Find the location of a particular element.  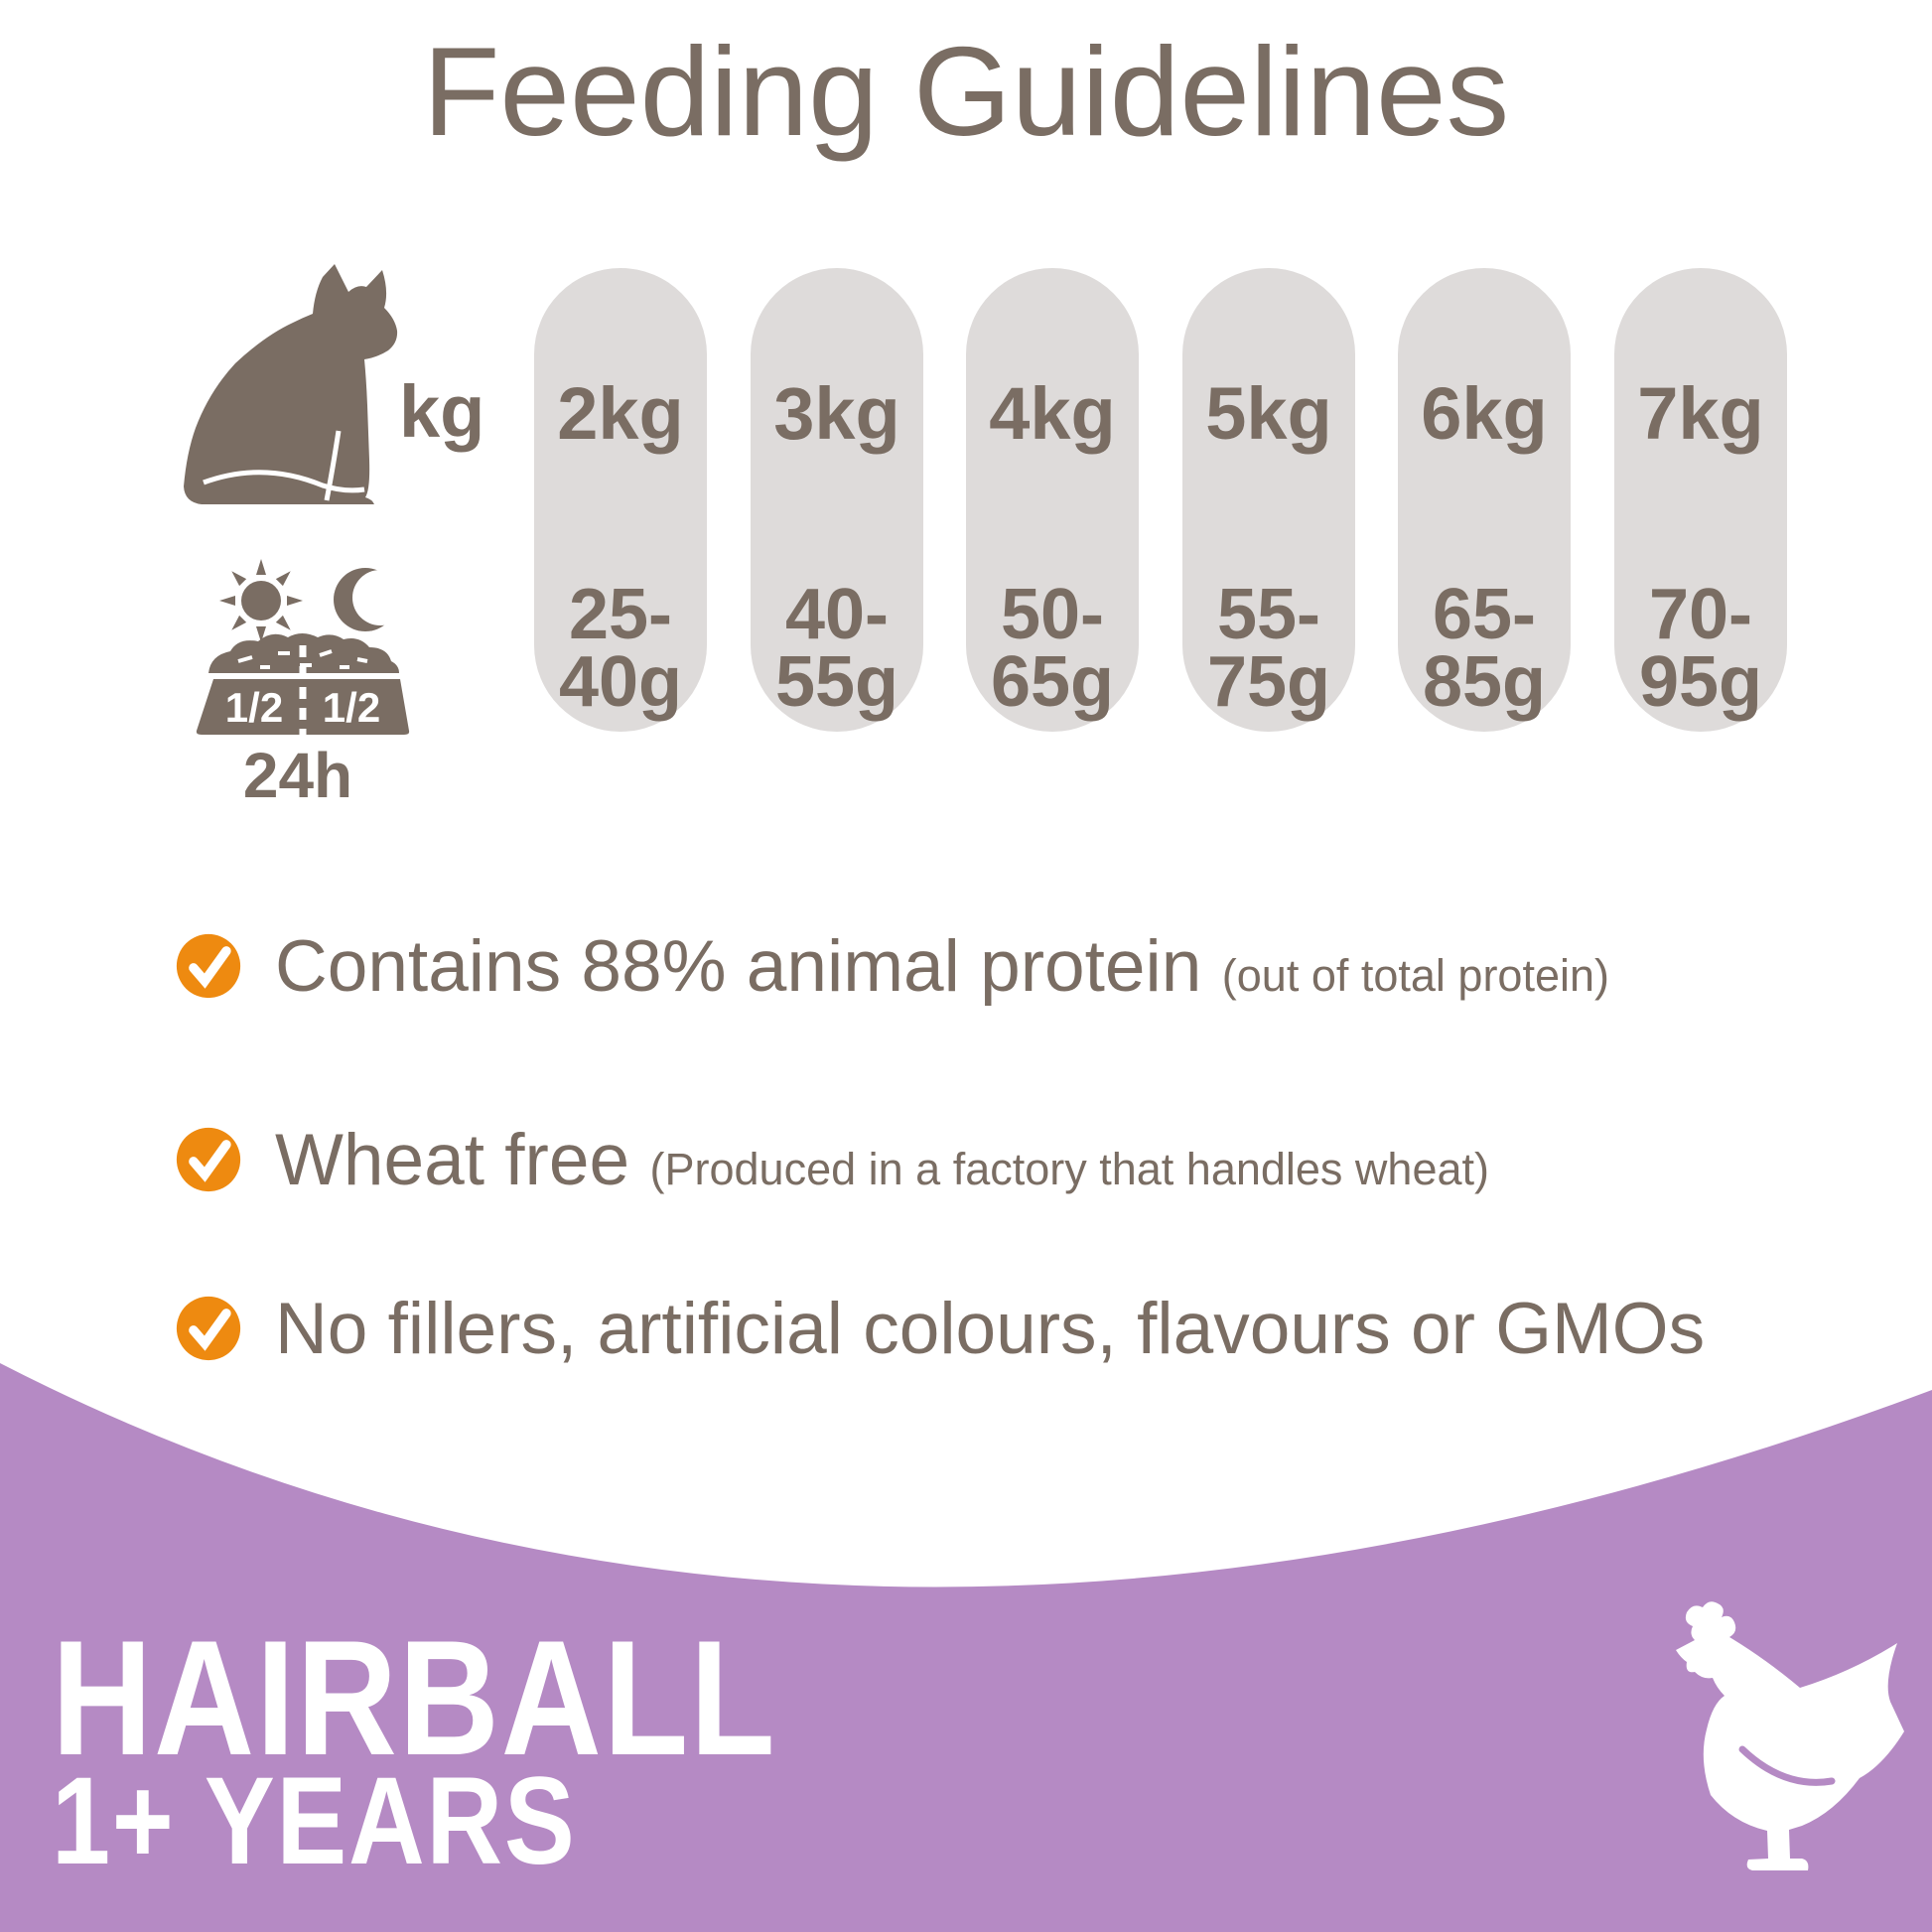

bowl-half-right-label: 1/2 is located at coordinates (351, 707).